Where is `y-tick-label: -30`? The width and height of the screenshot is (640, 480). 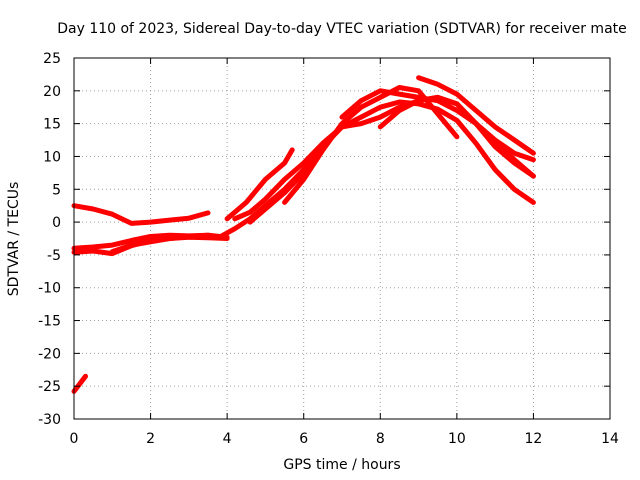
y-tick-label: -30 is located at coordinates (49, 420).